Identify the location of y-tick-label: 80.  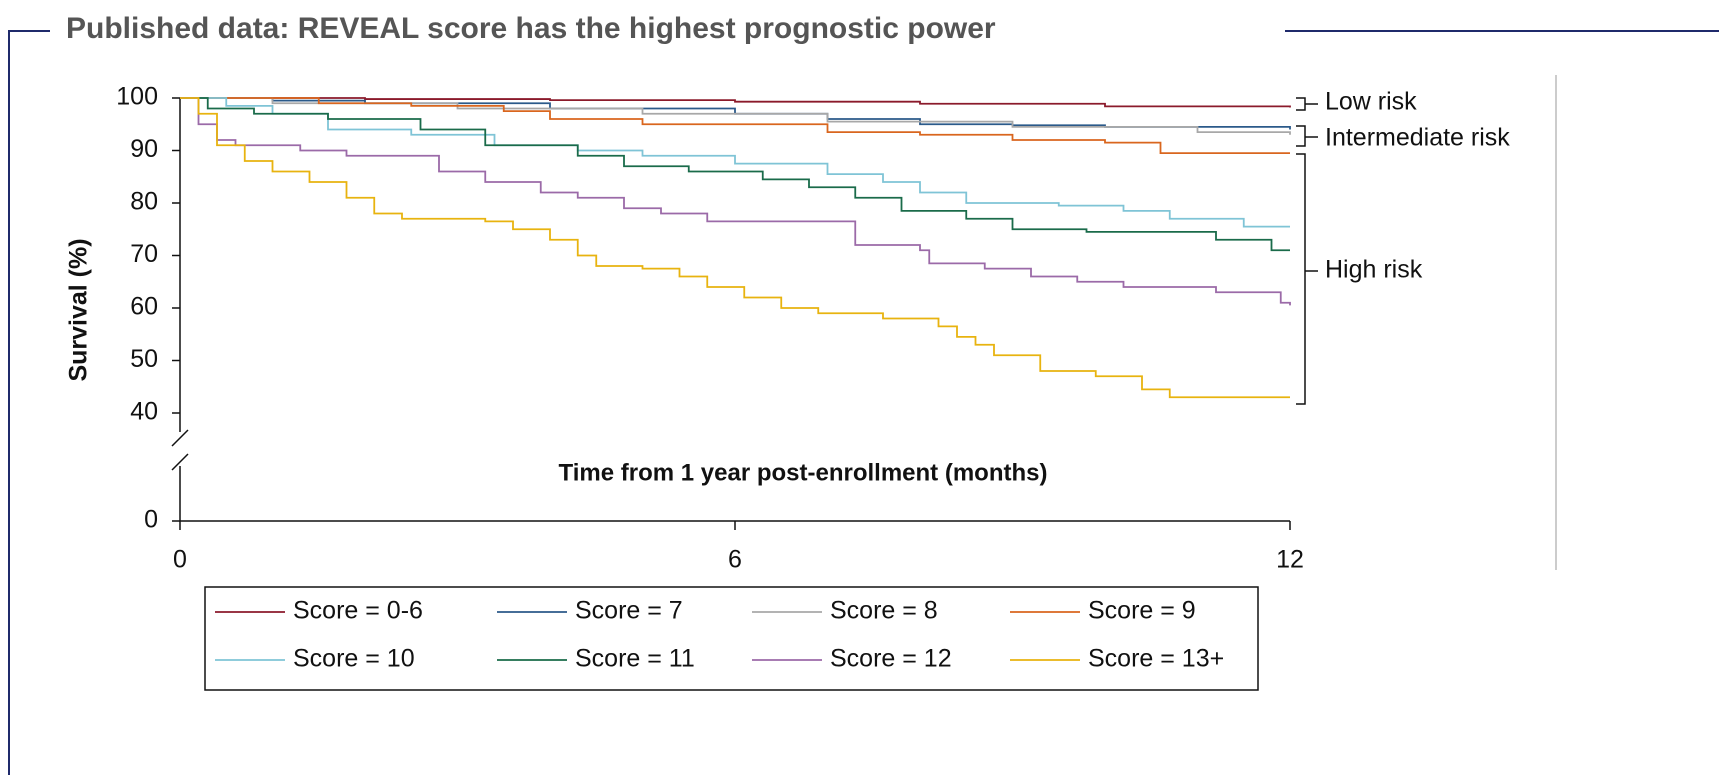
(144, 202).